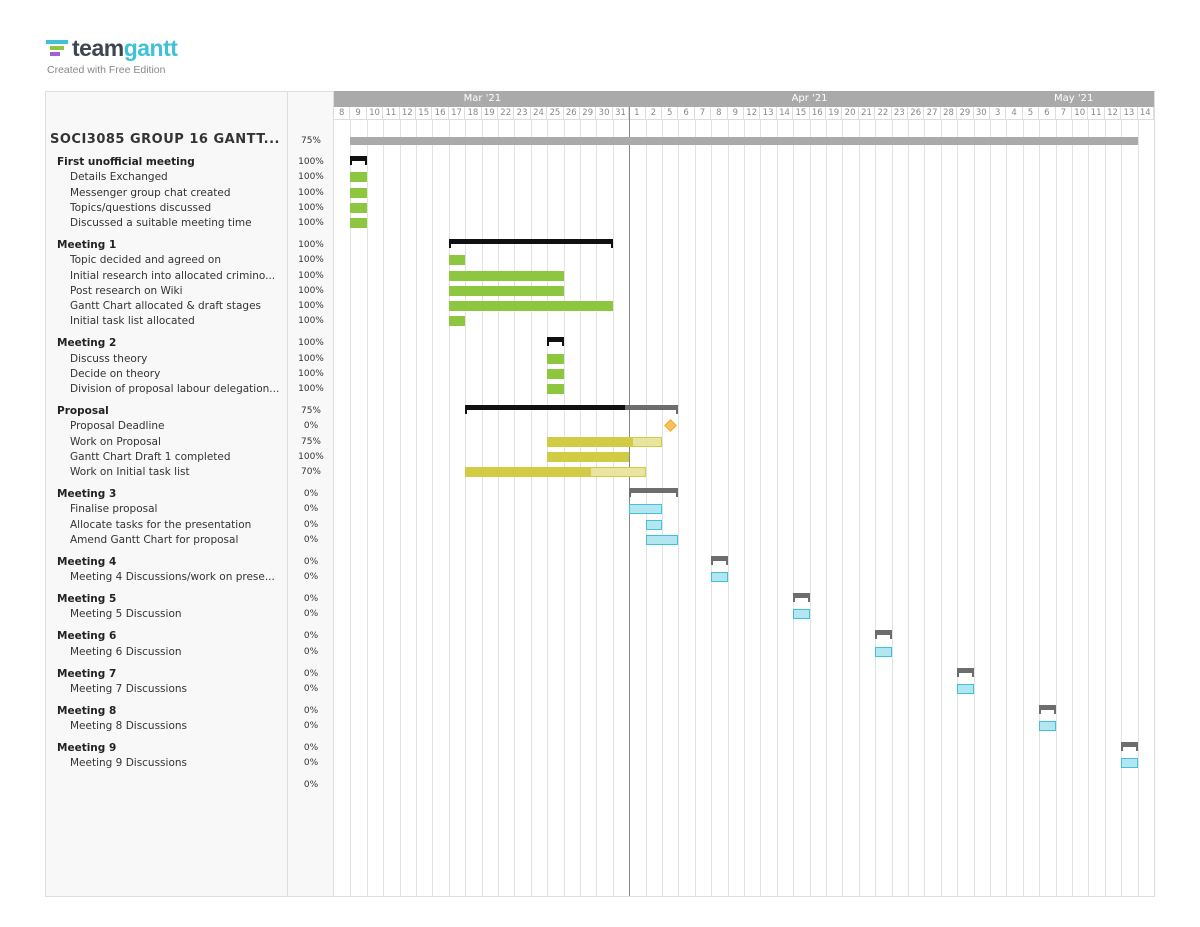 The height and width of the screenshot is (927, 1200). What do you see at coordinates (899, 113) in the screenshot?
I see `day-label: 23` at bounding box center [899, 113].